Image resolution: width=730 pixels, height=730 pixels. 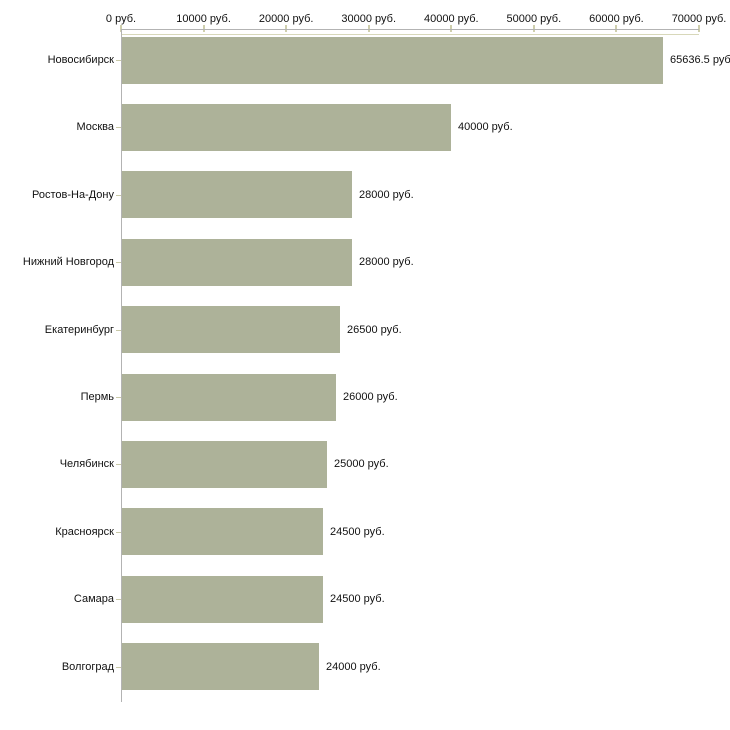 What do you see at coordinates (86, 464) in the screenshot?
I see `category-label: Челябинск` at bounding box center [86, 464].